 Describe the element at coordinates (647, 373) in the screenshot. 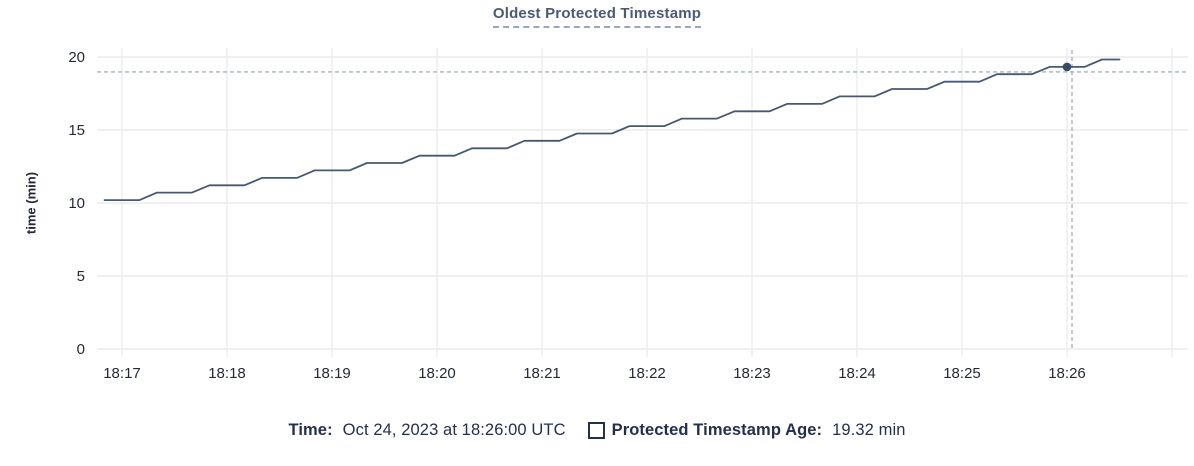

I see `x-tick-label: 18:22` at that location.